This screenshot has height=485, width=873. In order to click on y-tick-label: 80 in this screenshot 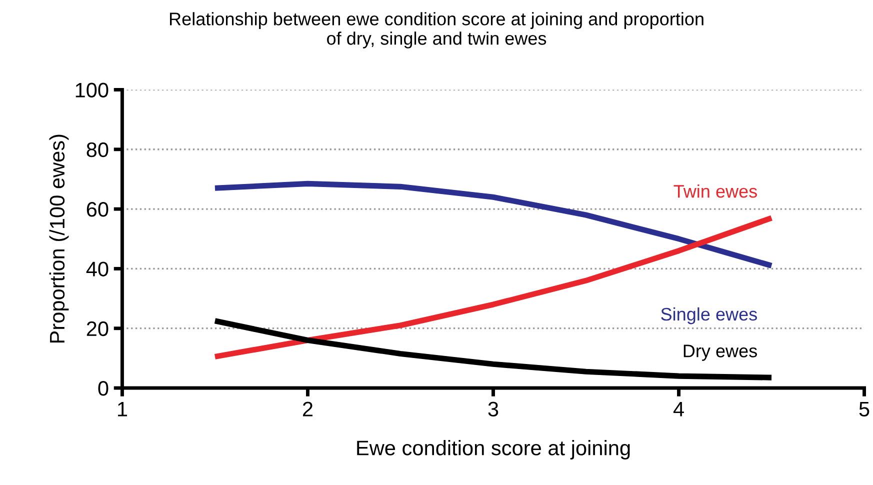, I will do `click(97, 150)`.